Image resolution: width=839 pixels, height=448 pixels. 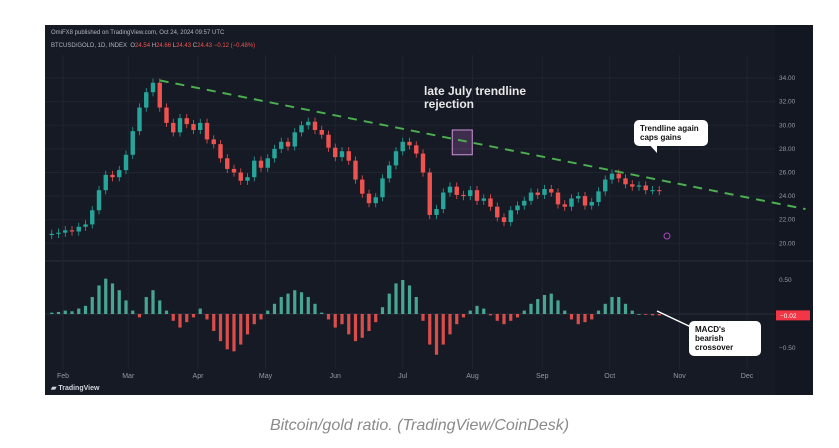 What do you see at coordinates (234, 46) in the screenshot?
I see `change-value: −0.12 (−0.48%)` at bounding box center [234, 46].